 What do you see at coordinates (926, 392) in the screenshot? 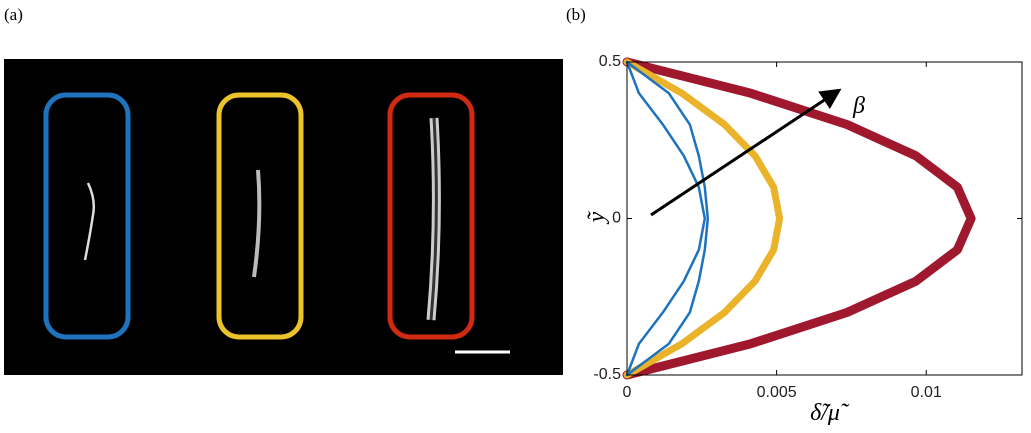
I see `x-tick-label: 0.01` at bounding box center [926, 392].